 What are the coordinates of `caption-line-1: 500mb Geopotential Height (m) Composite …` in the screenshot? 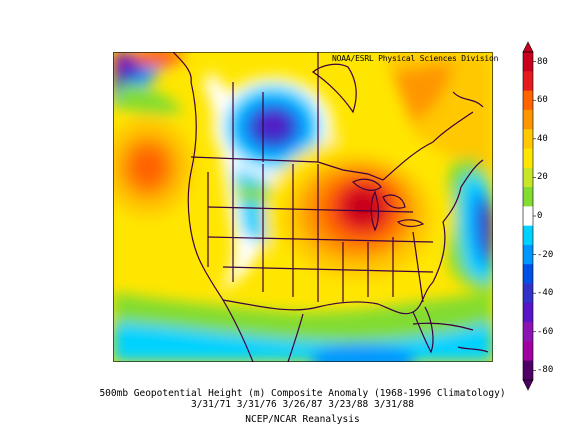 It's located at (302, 393).